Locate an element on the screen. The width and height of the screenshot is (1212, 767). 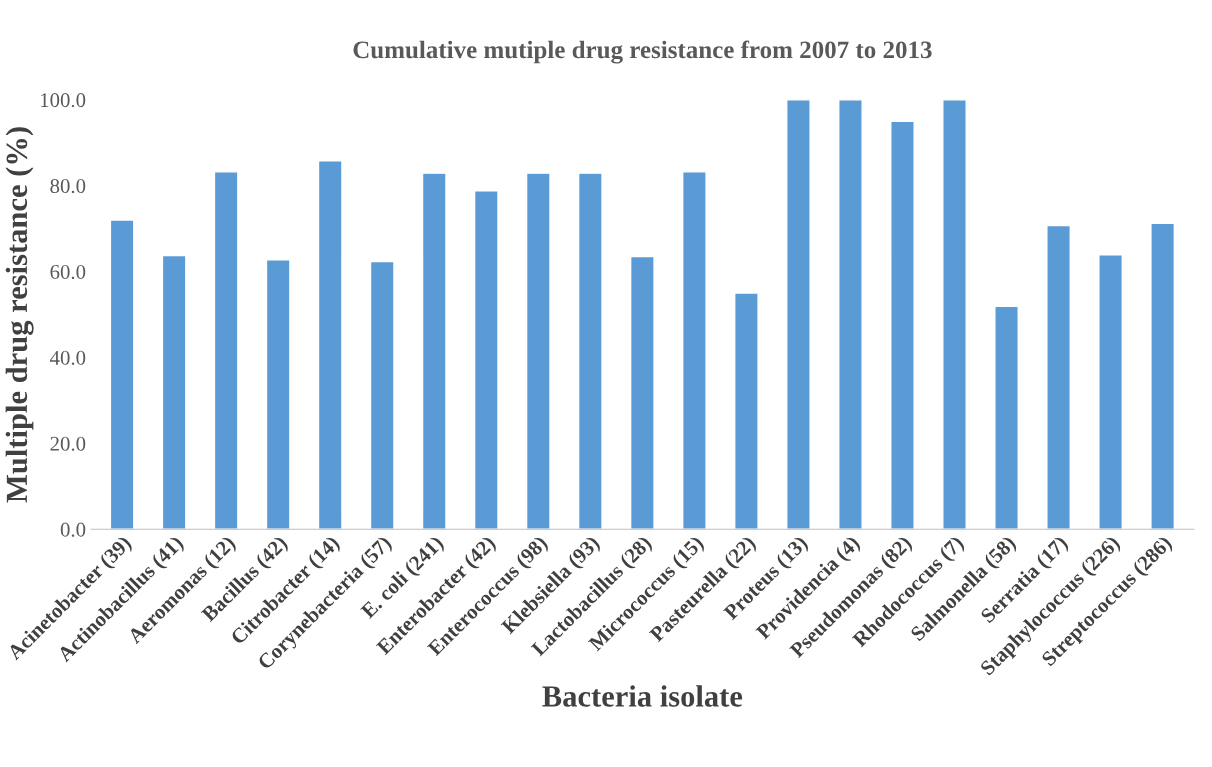
y-tick-label: 20.0 is located at coordinates (68, 443).